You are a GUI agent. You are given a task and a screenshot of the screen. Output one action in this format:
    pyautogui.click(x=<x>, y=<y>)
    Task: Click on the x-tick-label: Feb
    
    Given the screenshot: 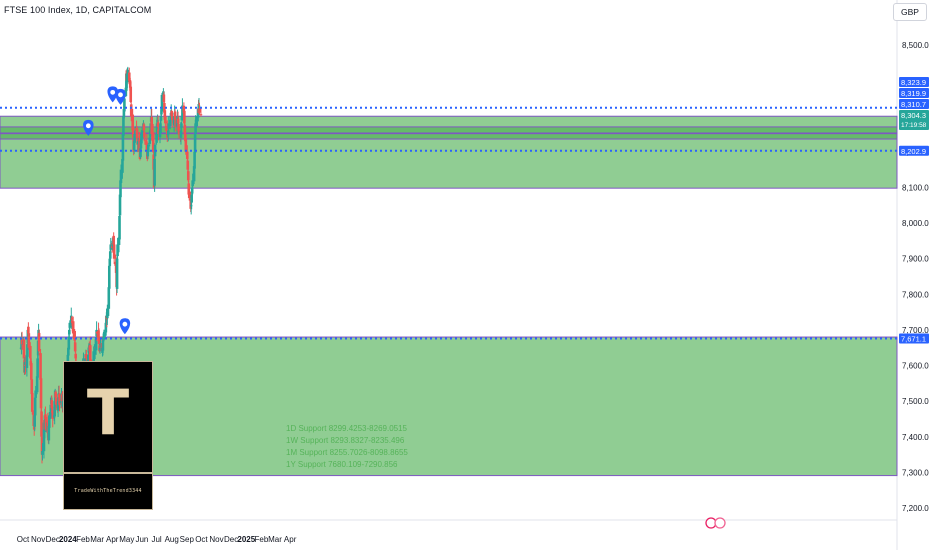 What is the action you would take?
    pyautogui.click(x=83, y=539)
    